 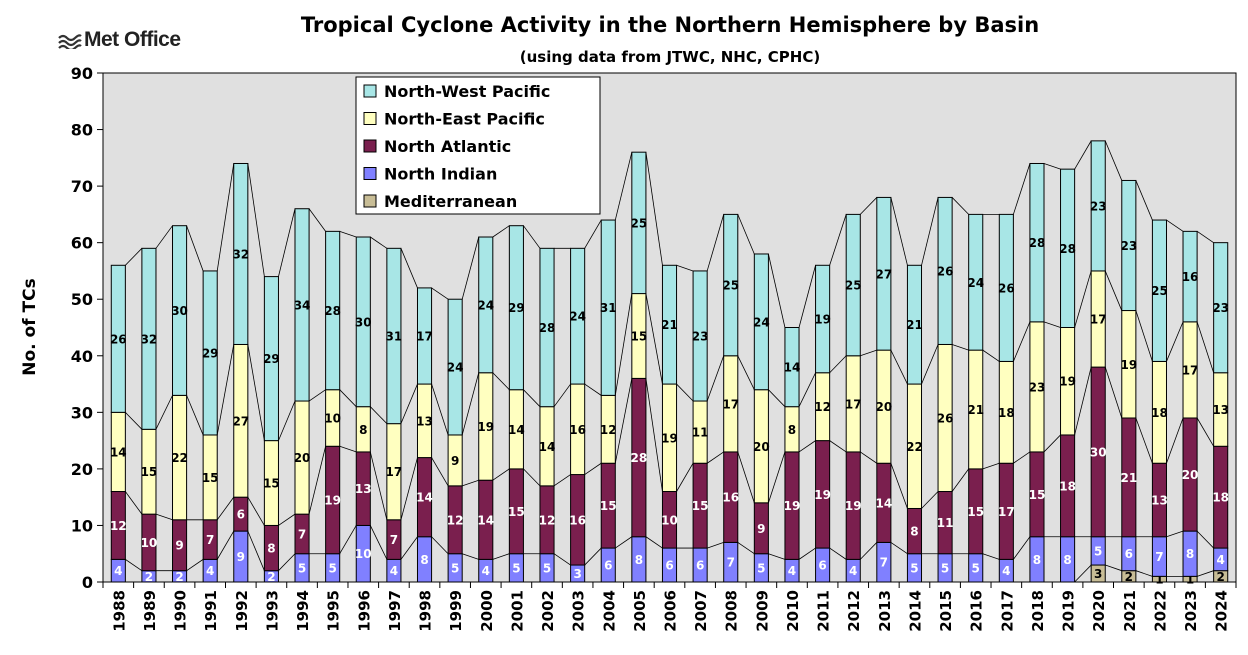 What do you see at coordinates (946, 611) in the screenshot?
I see `x-tick-label: 2015` at bounding box center [946, 611].